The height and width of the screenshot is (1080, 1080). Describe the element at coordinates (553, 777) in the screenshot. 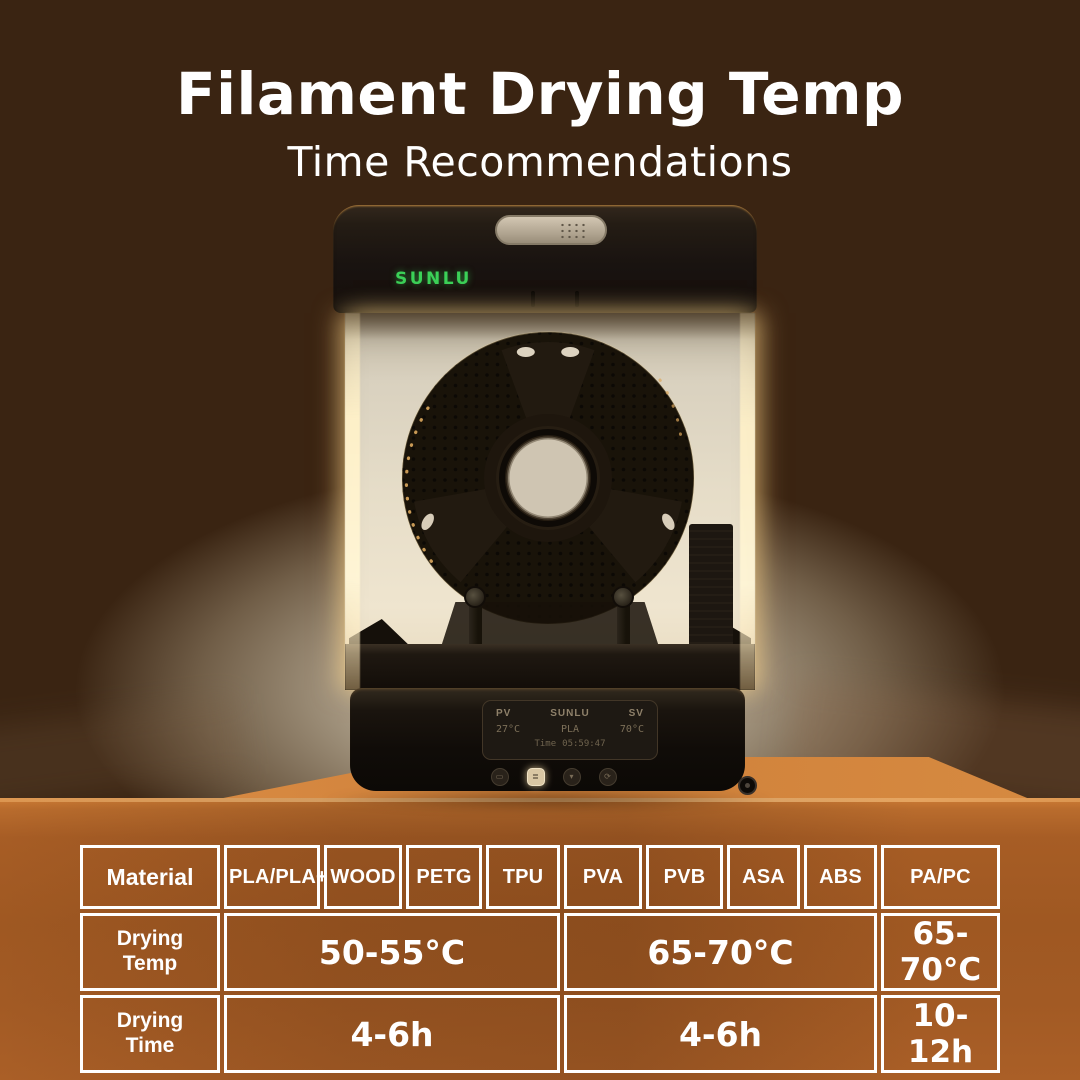

I see `button-row: ▭ ≣ ▾ ⟳` at that location.